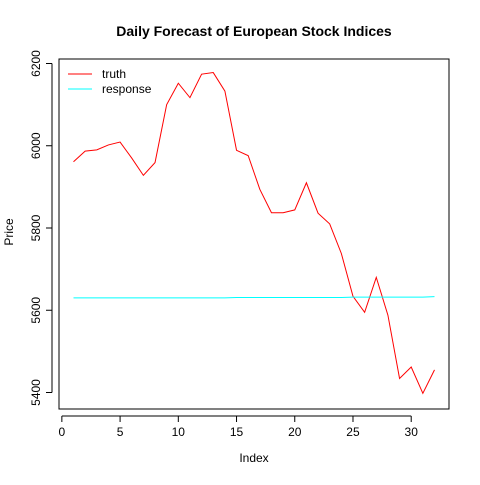 This screenshot has height=485, width=480. I want to click on y-tick-label: 6000, so click(36, 145).